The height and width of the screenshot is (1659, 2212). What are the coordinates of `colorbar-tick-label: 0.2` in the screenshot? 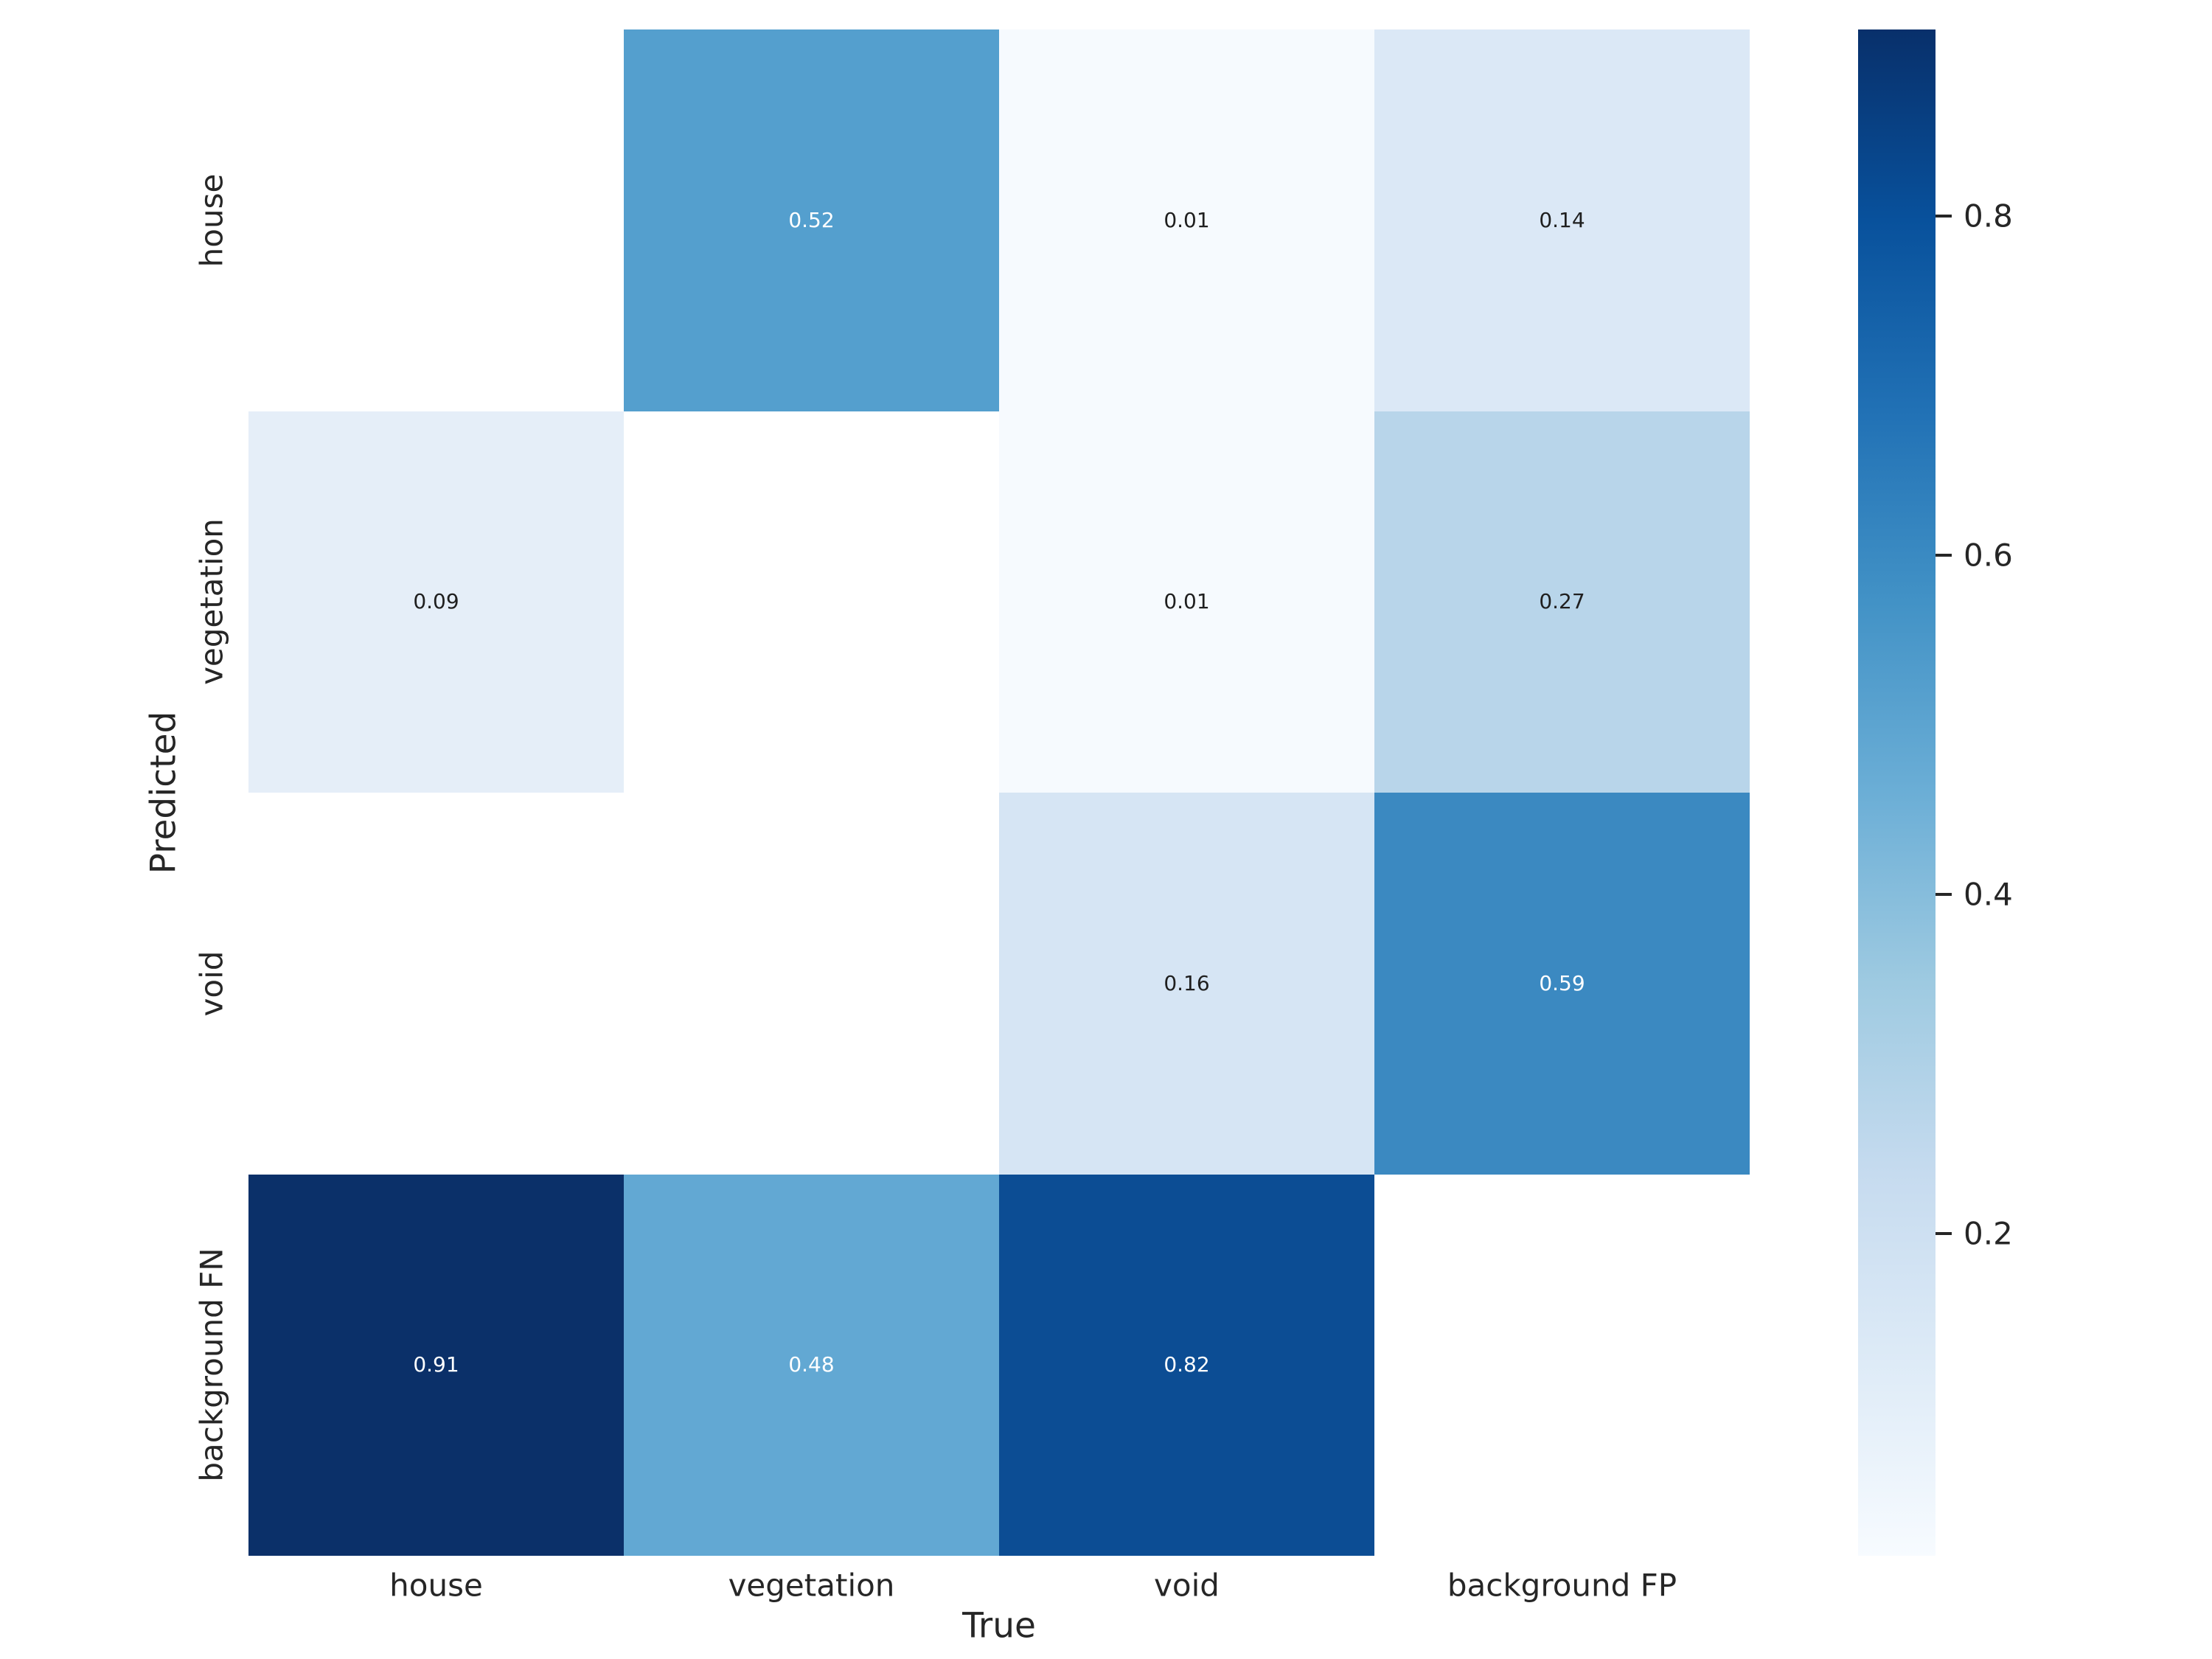 It's located at (1988, 1233).